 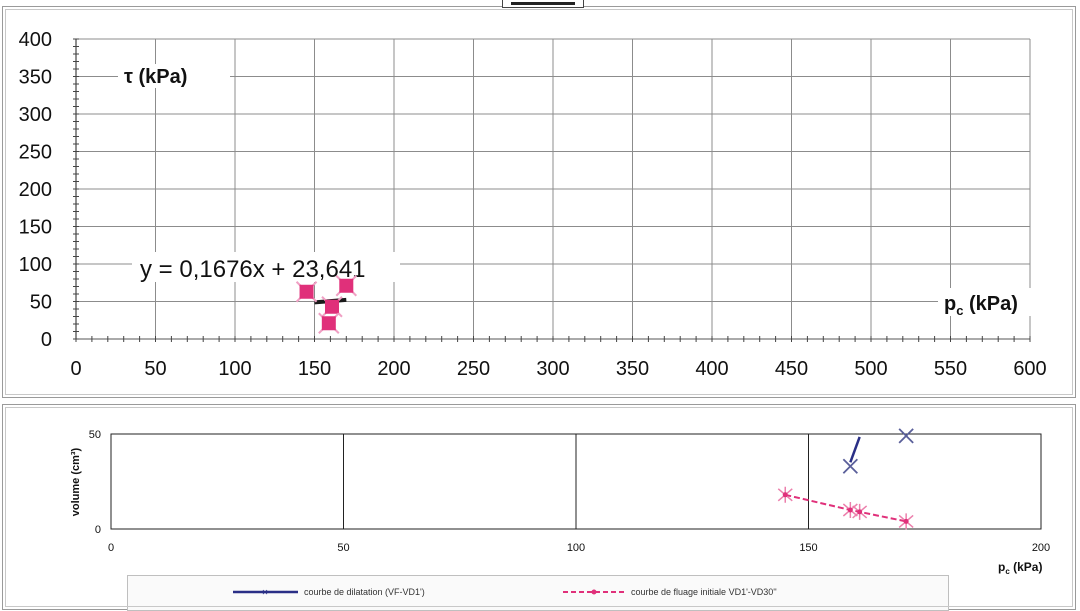 I want to click on bottom-y-axis-title: volume (cm³), so click(x=76, y=481).